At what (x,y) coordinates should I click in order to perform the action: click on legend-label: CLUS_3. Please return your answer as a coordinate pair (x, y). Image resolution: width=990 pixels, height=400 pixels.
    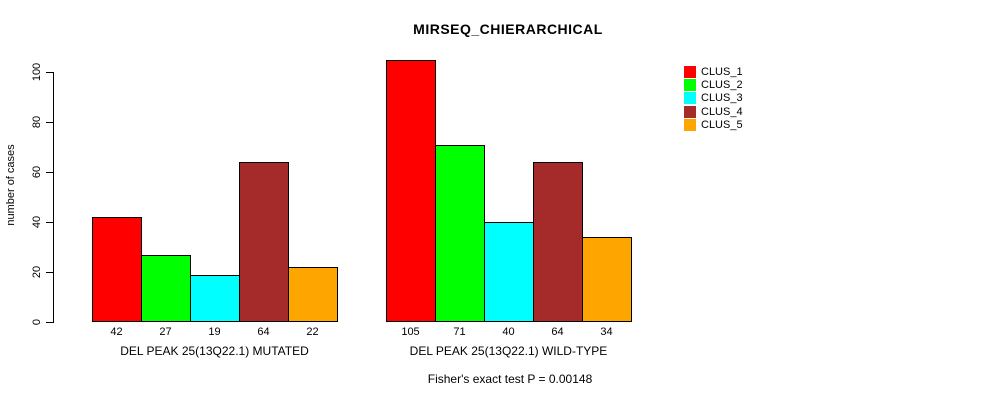
    Looking at the image, I should click on (722, 98).